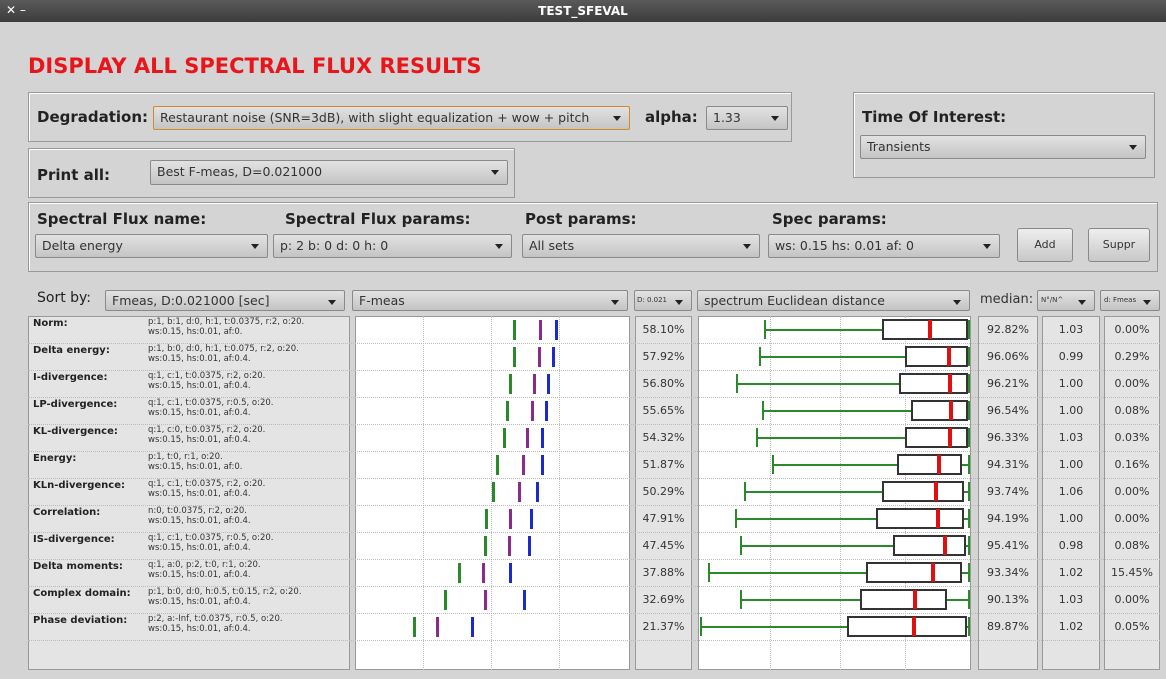  What do you see at coordinates (583, 11) in the screenshot?
I see `title-bar: TEST_SFEVAL` at bounding box center [583, 11].